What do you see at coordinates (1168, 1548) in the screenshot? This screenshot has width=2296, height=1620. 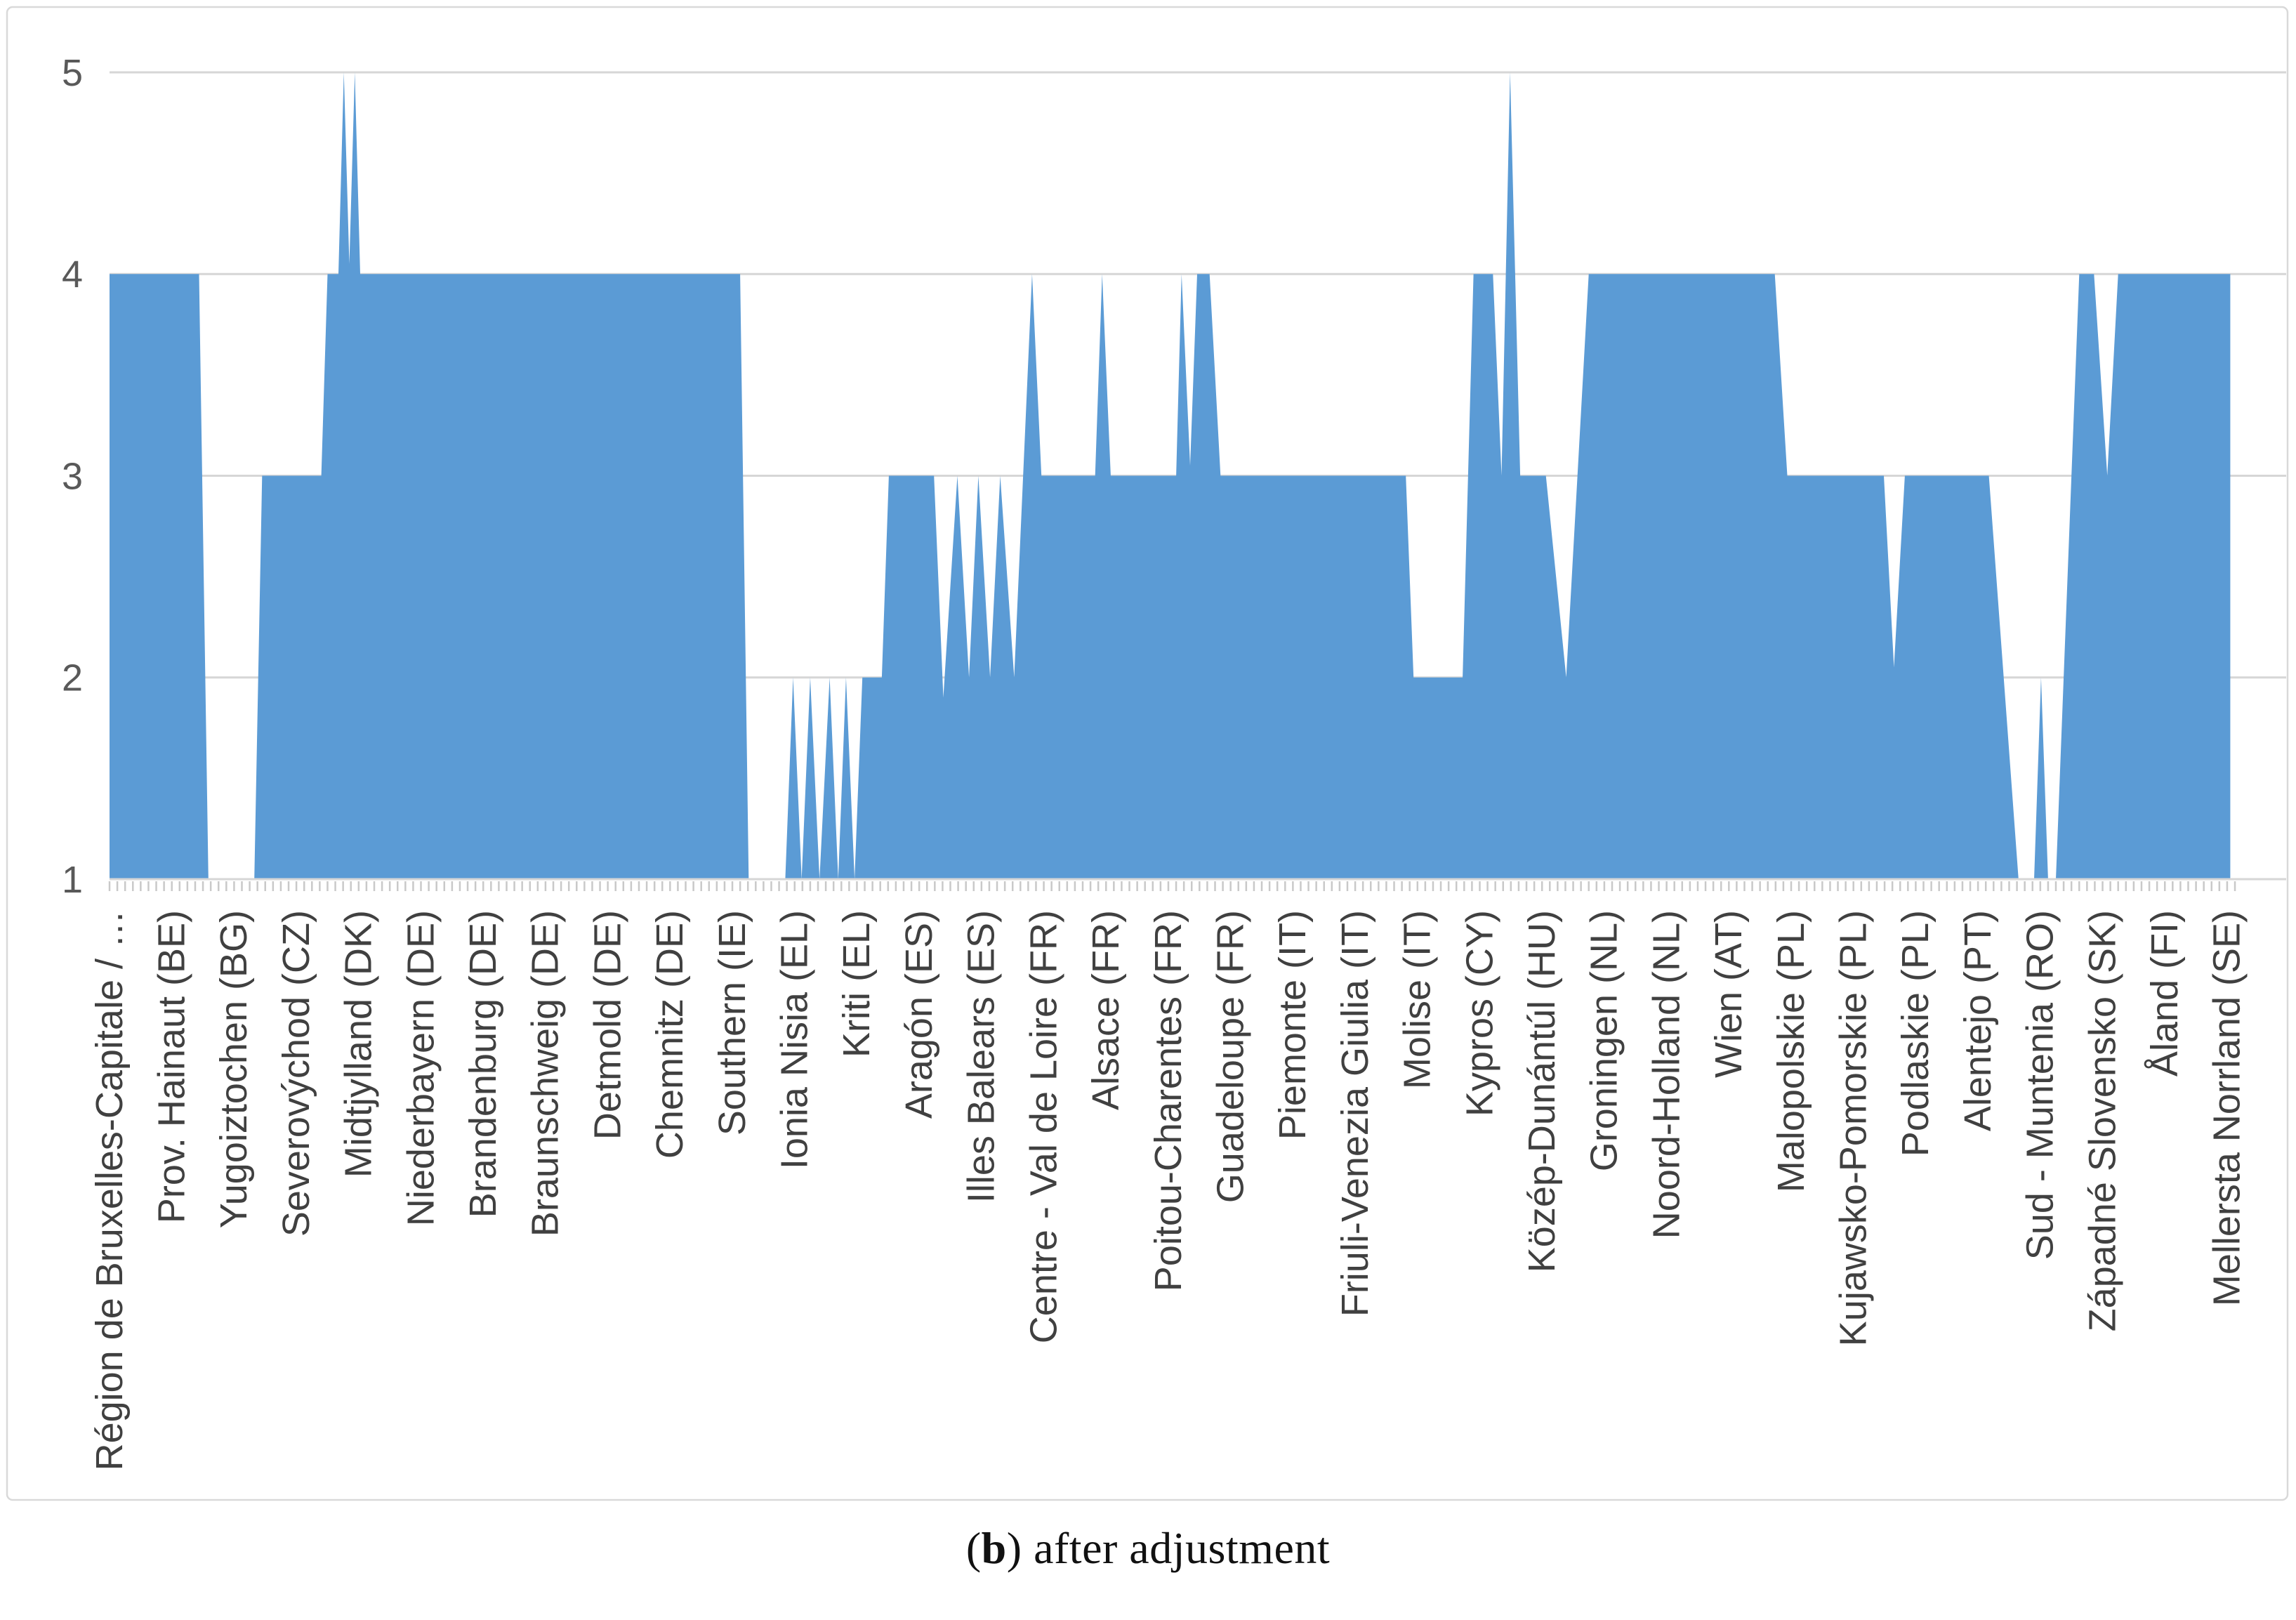 I see `caption-text: ) after adjustment` at bounding box center [1168, 1548].